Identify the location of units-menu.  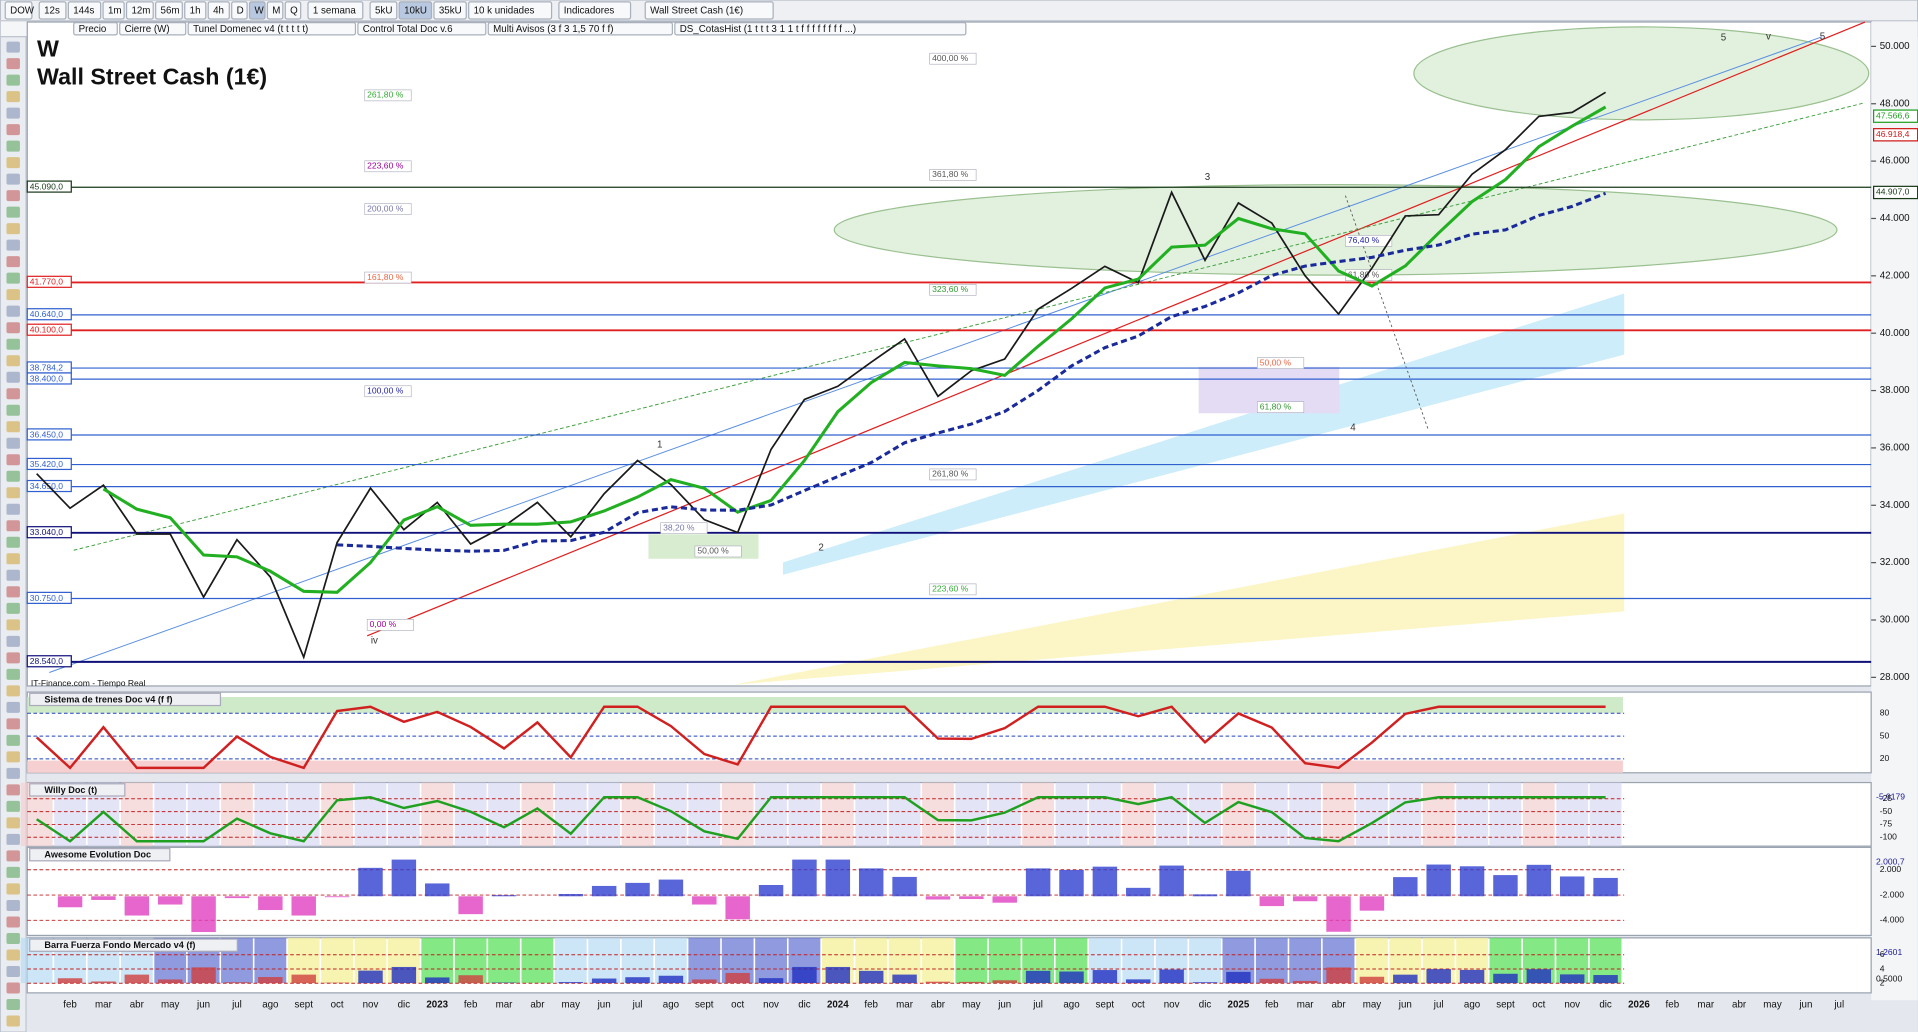
(510, 10).